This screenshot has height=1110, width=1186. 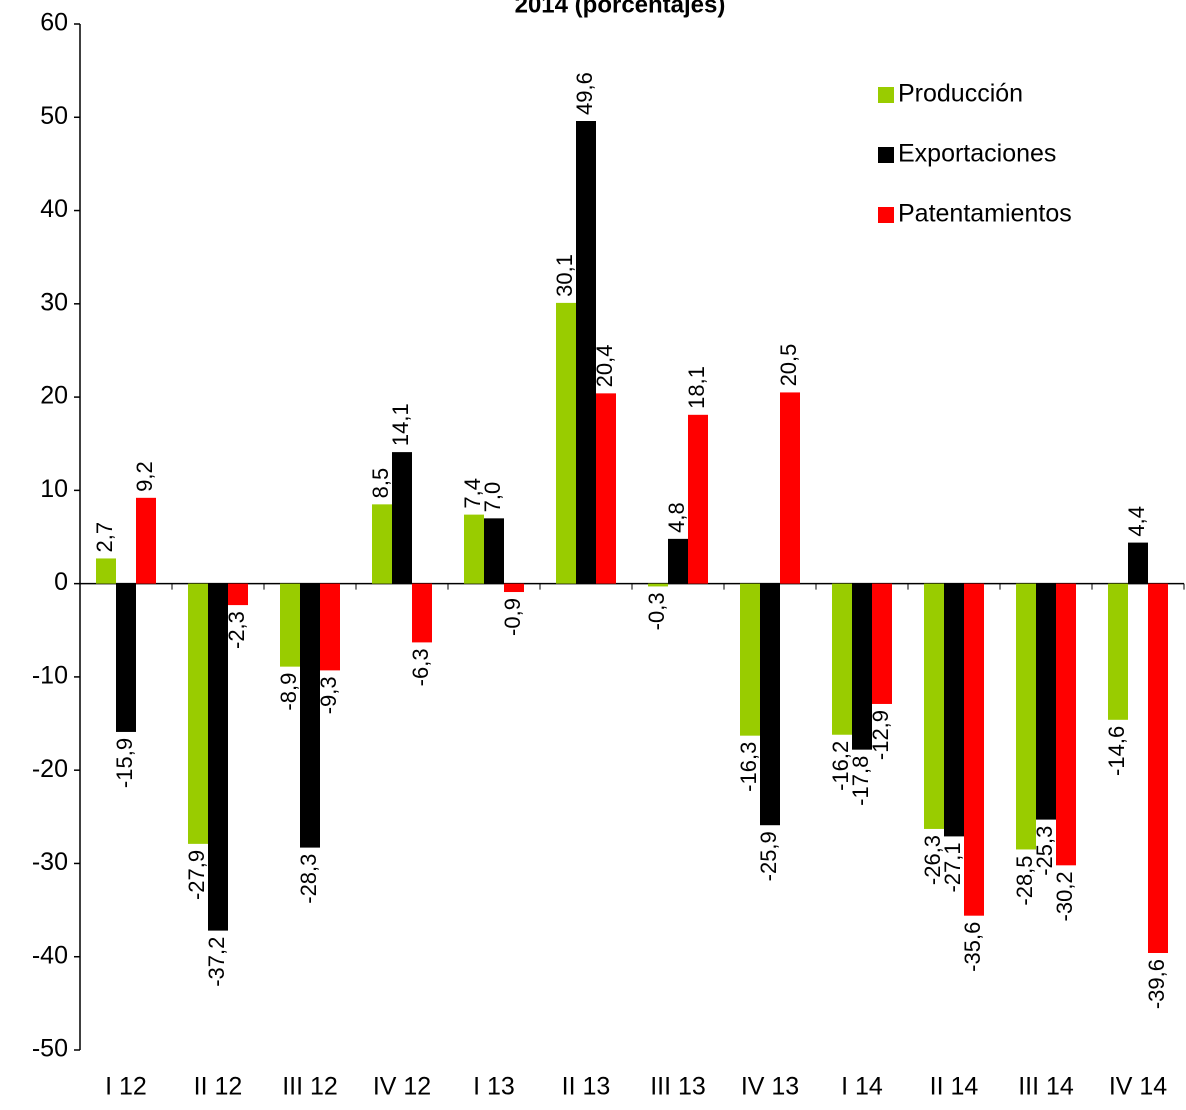 I want to click on value-label: 4,8, so click(x=676, y=517).